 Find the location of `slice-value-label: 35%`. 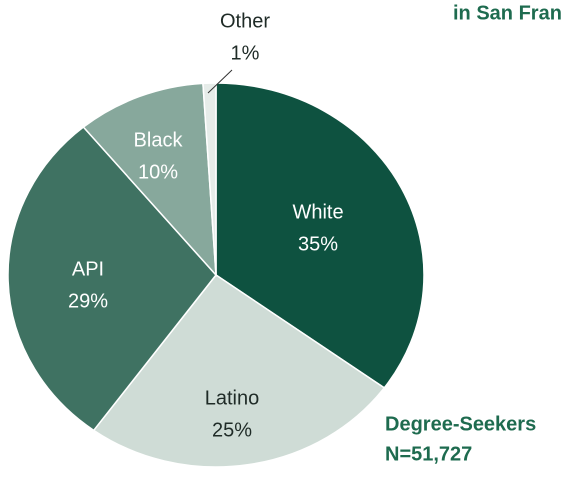

slice-value-label: 35% is located at coordinates (318, 244).